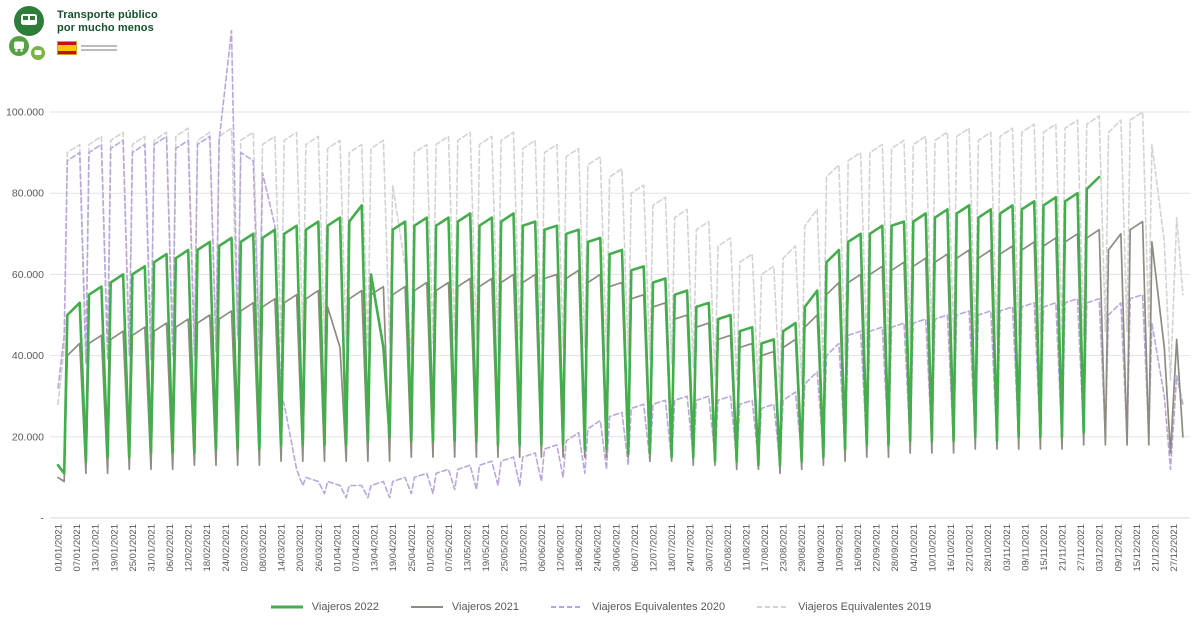 Image resolution: width=1200 pixels, height=625 pixels. Describe the element at coordinates (1100, 548) in the screenshot. I see `x-tick-label: 03/12/2021` at that location.